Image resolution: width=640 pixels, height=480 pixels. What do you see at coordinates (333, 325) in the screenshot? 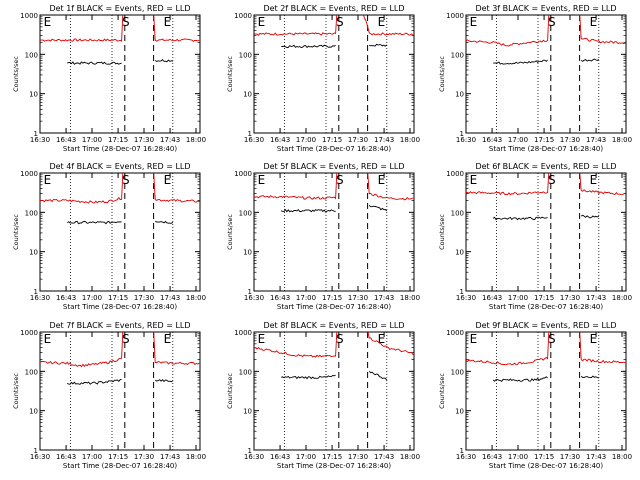
I see `chart-title: Det 8f BLACK = Events, RED = LLD` at bounding box center [333, 325].